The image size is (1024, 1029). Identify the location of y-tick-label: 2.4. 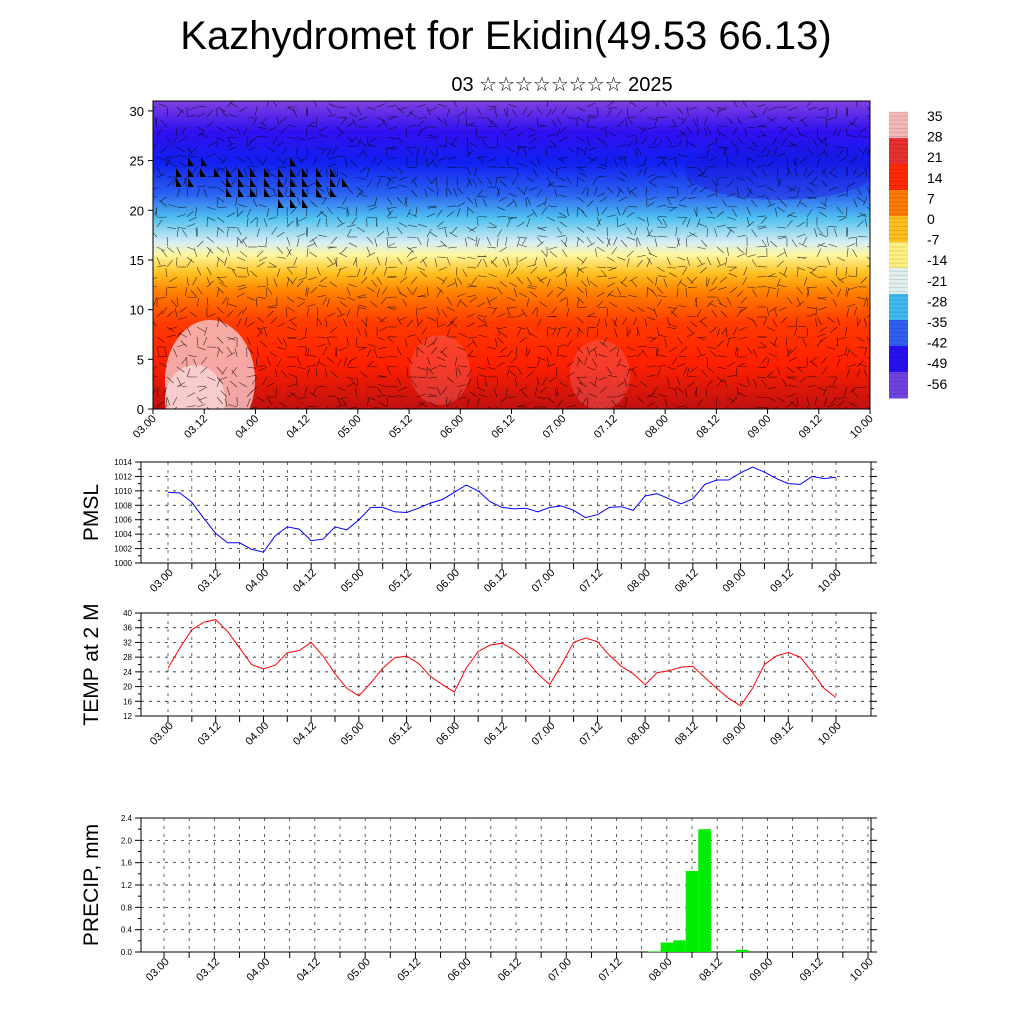
(127, 818).